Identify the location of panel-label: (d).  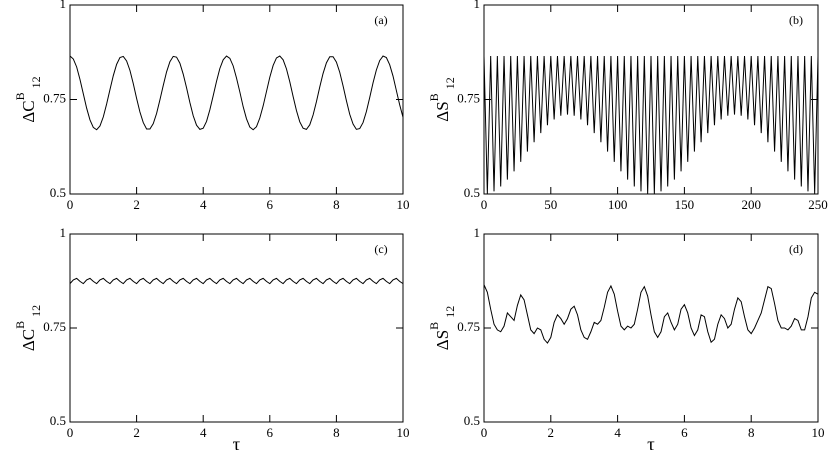
(796, 249).